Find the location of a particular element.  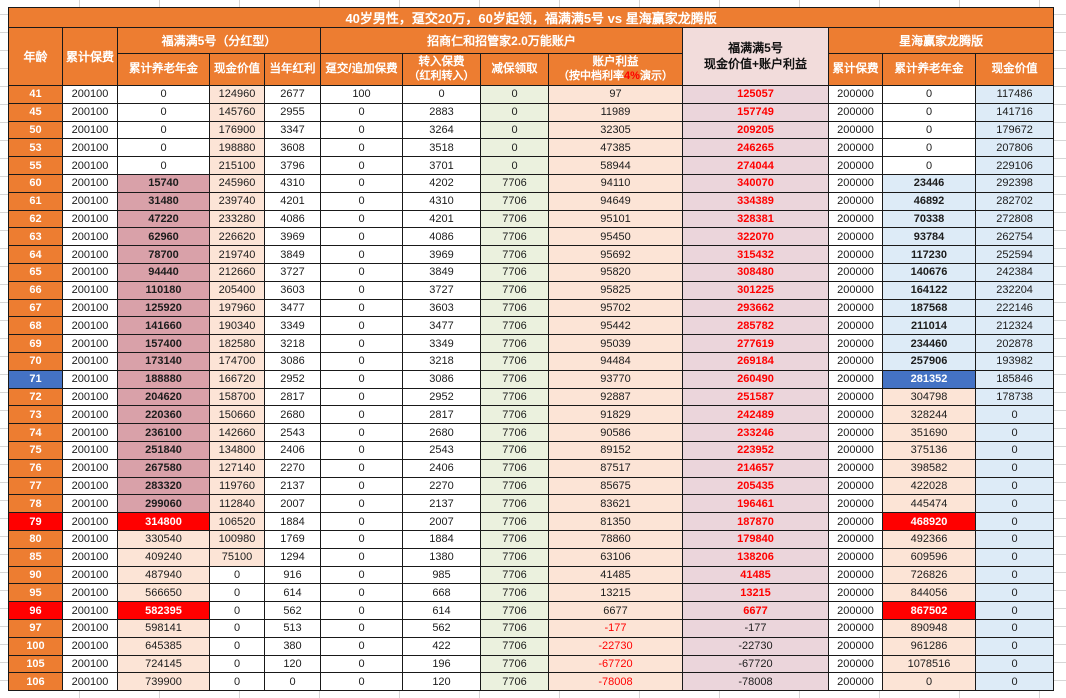

header-cum-premium: 累计保费 is located at coordinates (90, 56).